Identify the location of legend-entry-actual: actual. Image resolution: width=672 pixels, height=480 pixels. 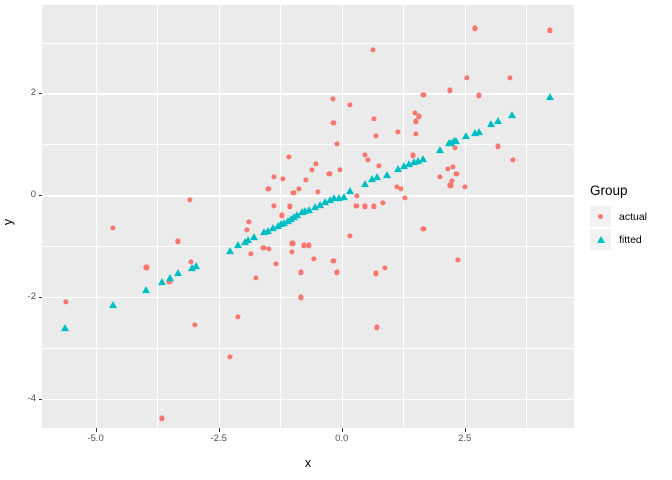
(630, 216).